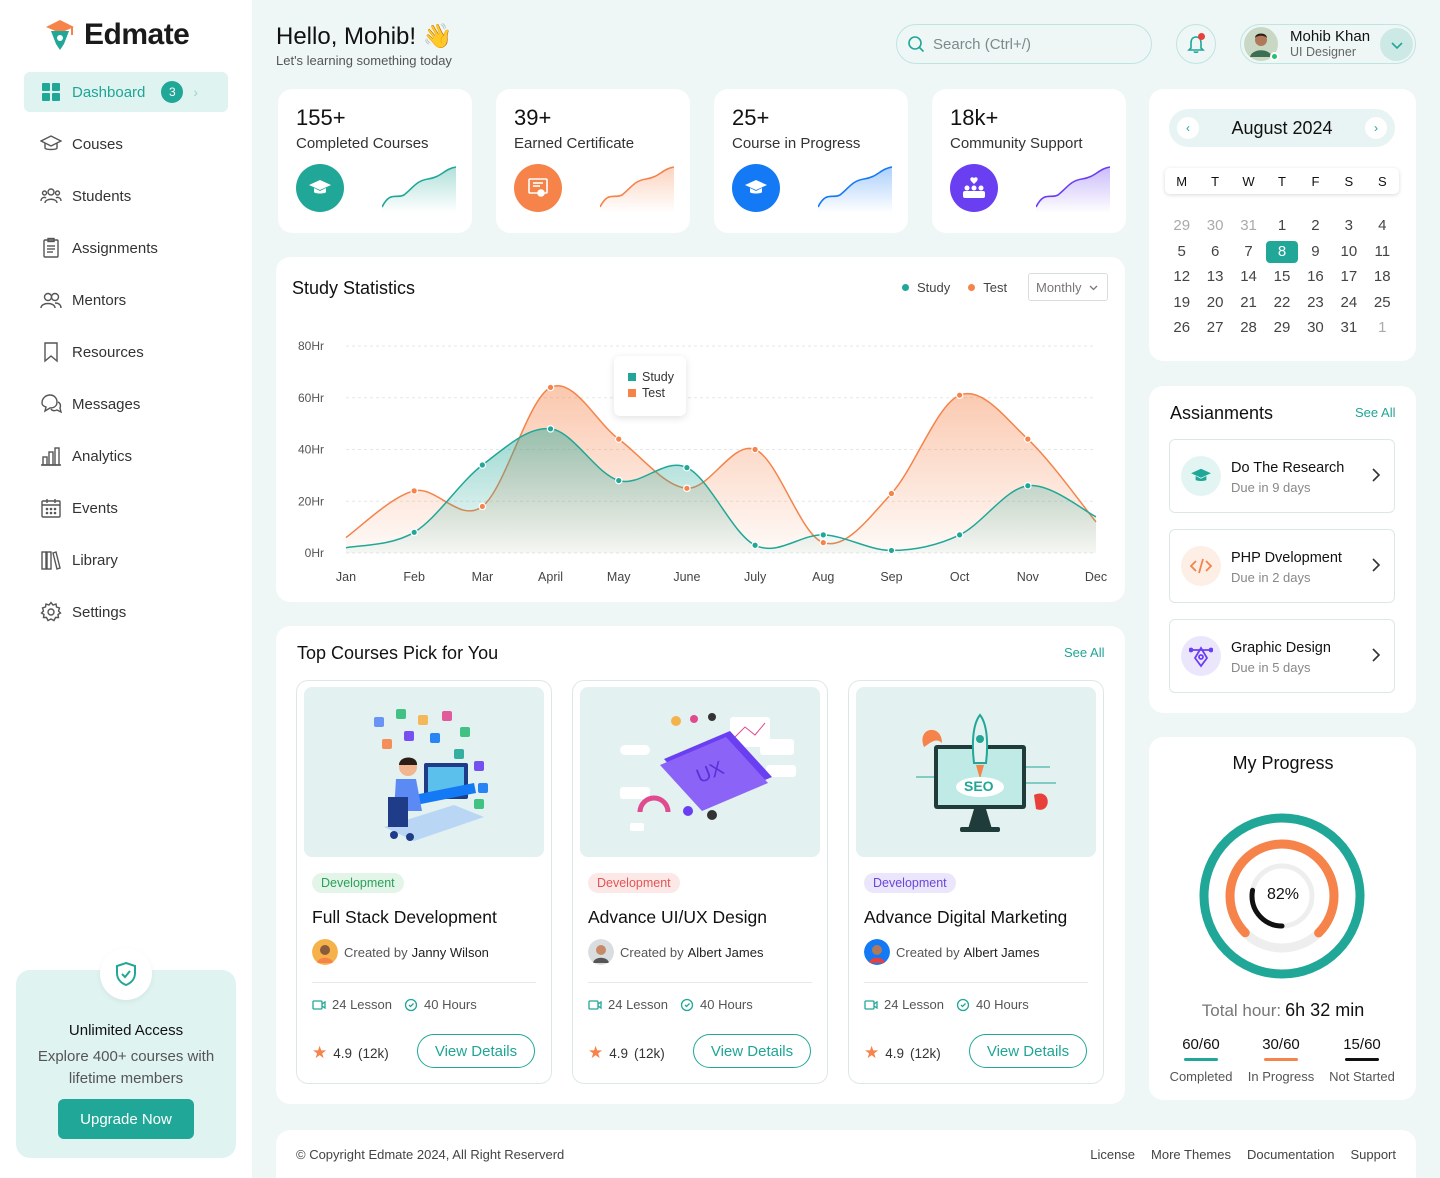 This screenshot has height=1178, width=1440. What do you see at coordinates (450, 1004) in the screenshot?
I see `course-hours: 40 Hours` at bounding box center [450, 1004].